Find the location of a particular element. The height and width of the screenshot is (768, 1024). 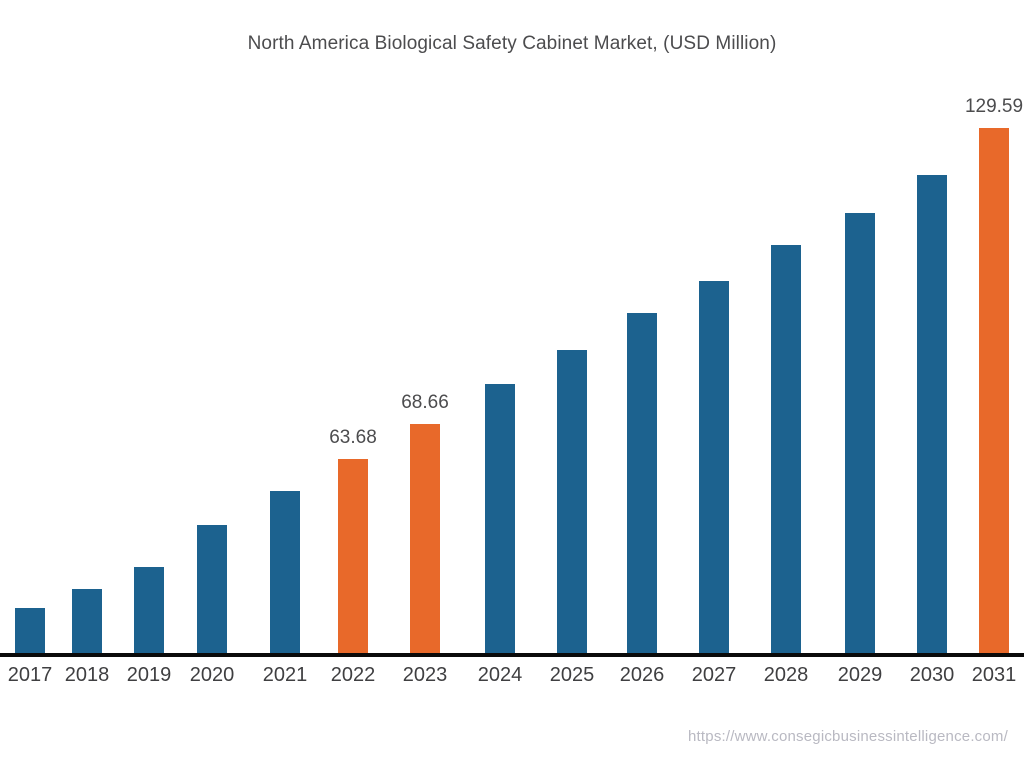

x-tick-label-2024: 2024 is located at coordinates (500, 675).